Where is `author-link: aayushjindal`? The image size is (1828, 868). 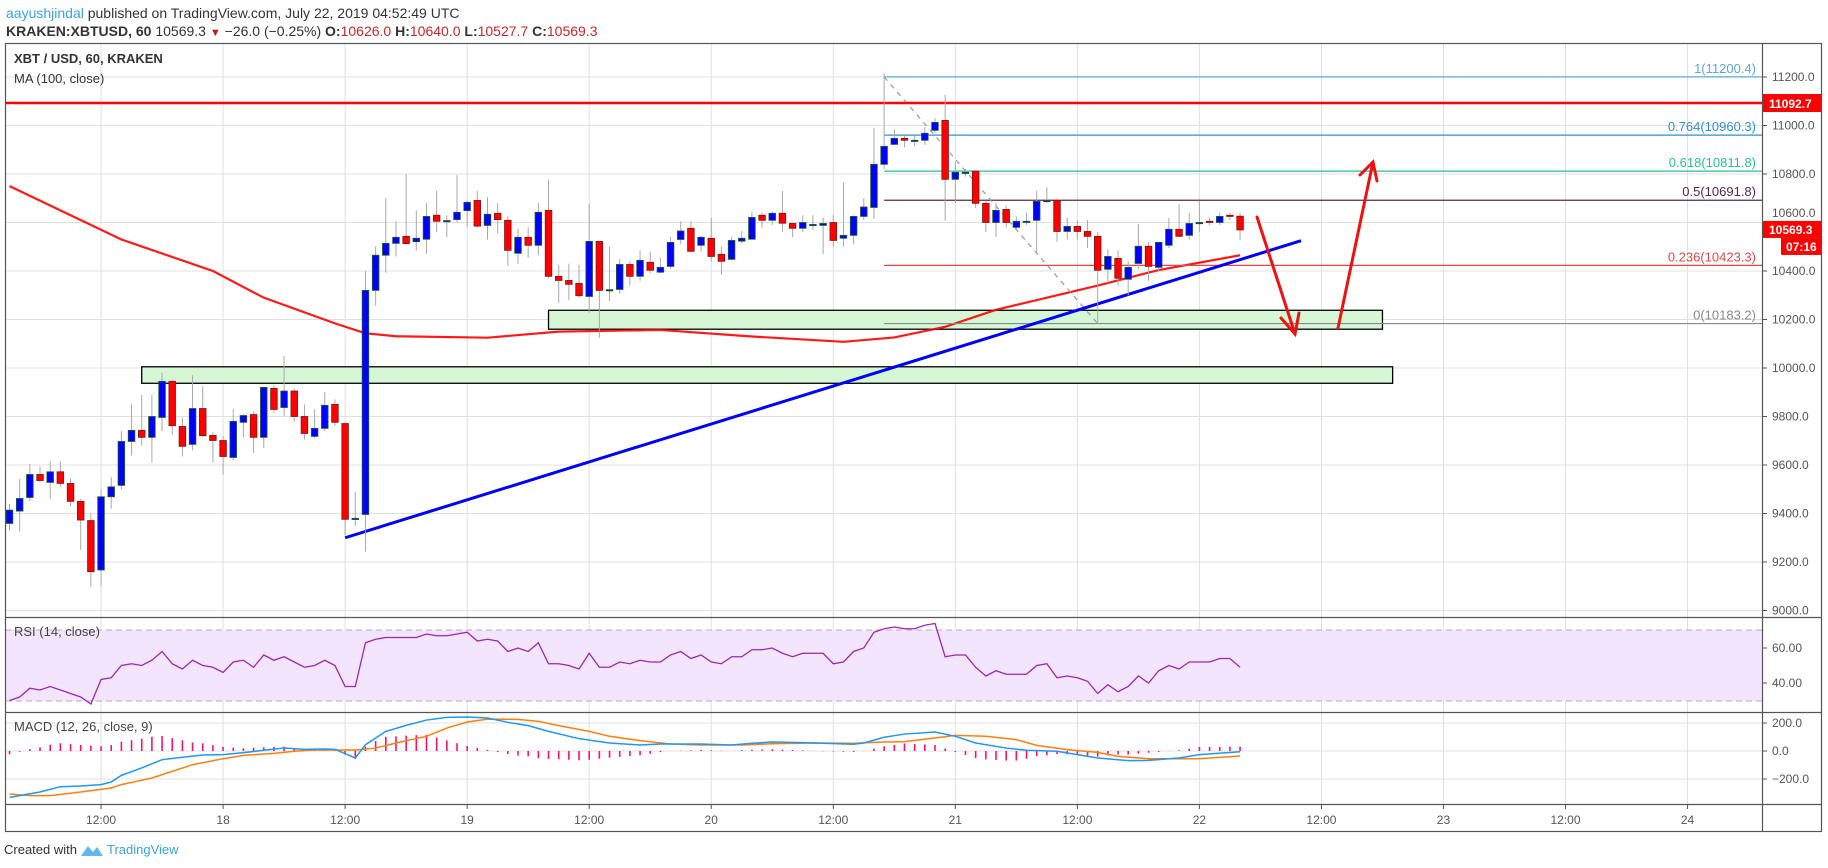
author-link: aayushjindal is located at coordinates (45, 13).